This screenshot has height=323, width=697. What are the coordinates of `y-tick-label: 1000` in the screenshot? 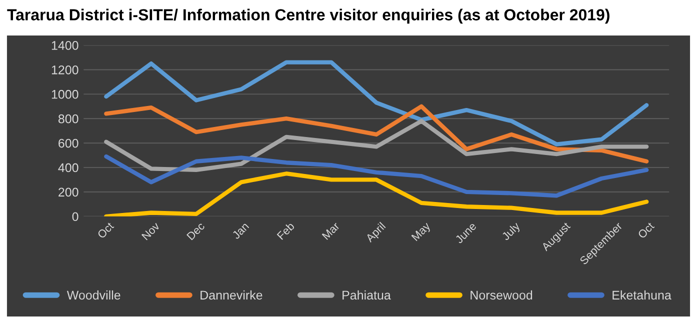 It's located at (65, 94).